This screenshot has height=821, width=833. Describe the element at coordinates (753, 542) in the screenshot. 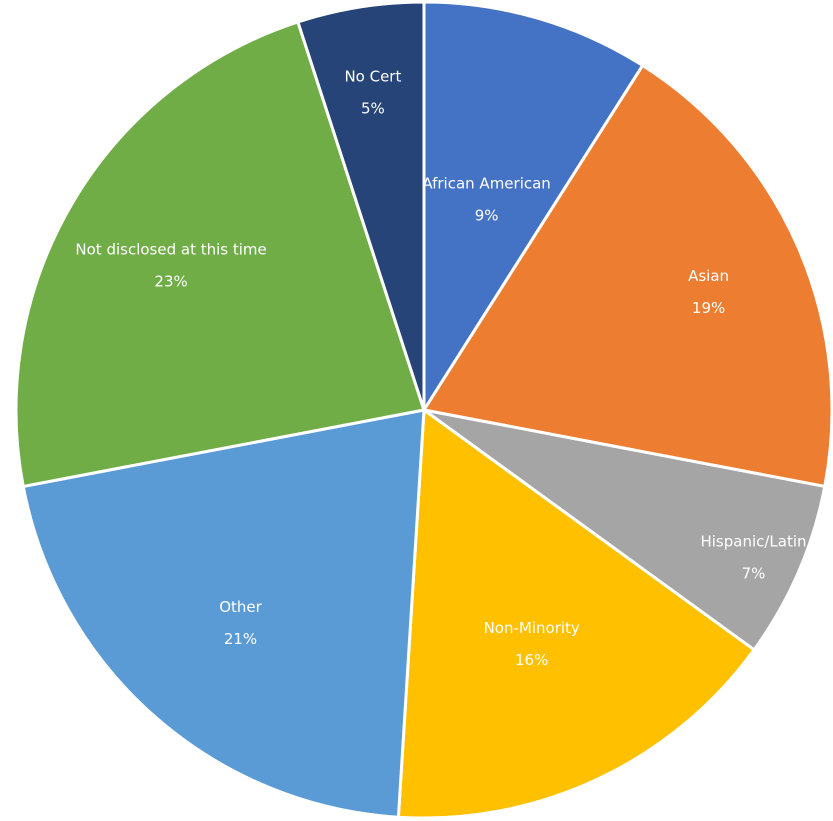

I see `slice-label-hispanic-latin: Hispanic/Latin` at that location.